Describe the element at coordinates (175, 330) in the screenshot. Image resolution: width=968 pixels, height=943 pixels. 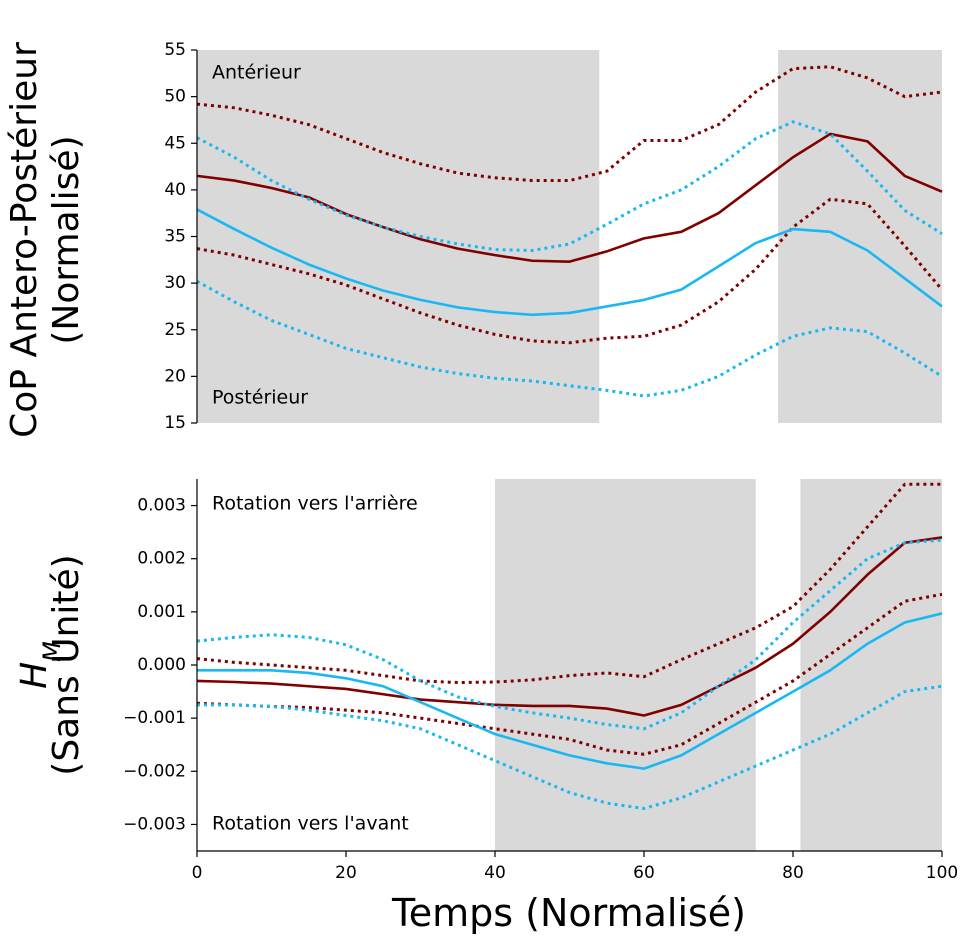
I see `y-tick-label: 25` at that location.